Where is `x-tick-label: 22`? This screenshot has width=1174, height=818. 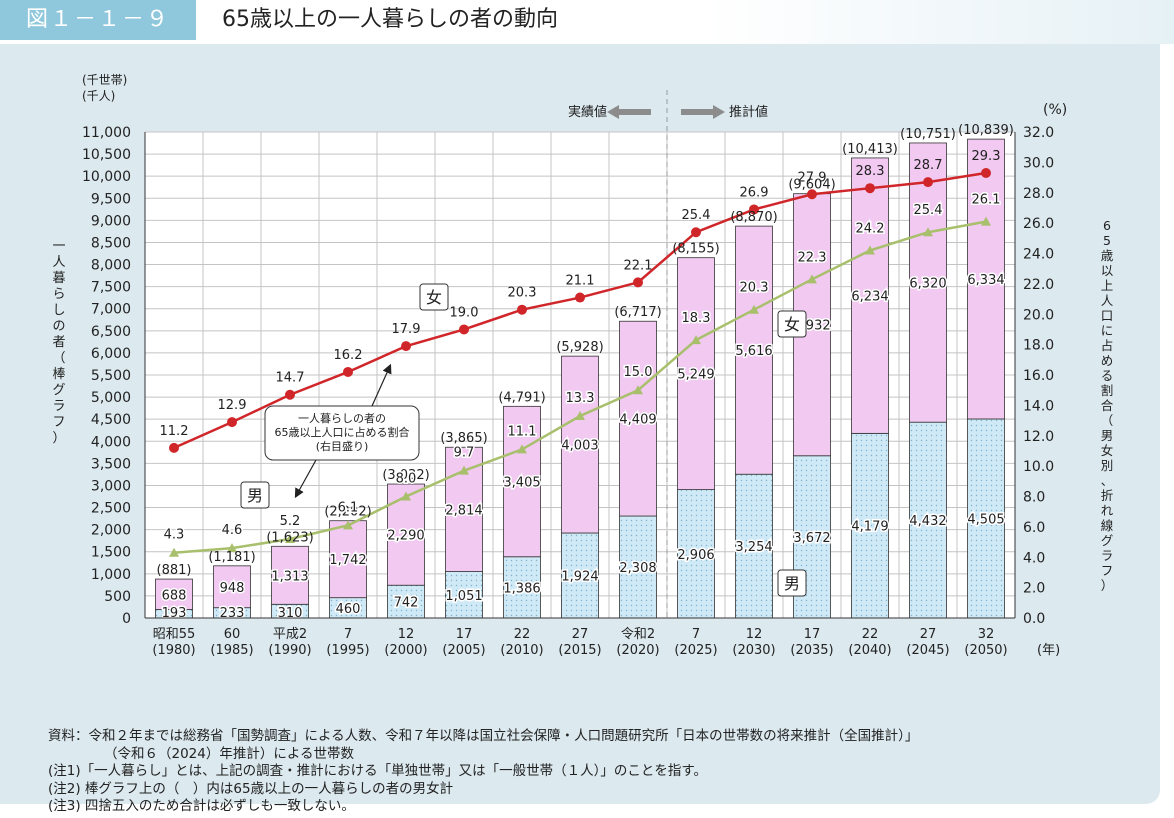 x-tick-label: 22 is located at coordinates (870, 634).